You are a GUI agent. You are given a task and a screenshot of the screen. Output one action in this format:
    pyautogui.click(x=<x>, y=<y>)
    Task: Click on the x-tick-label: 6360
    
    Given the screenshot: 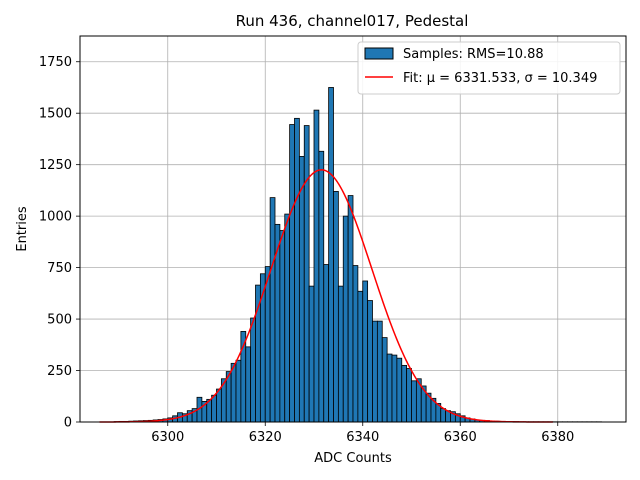 What is the action you would take?
    pyautogui.click(x=460, y=437)
    